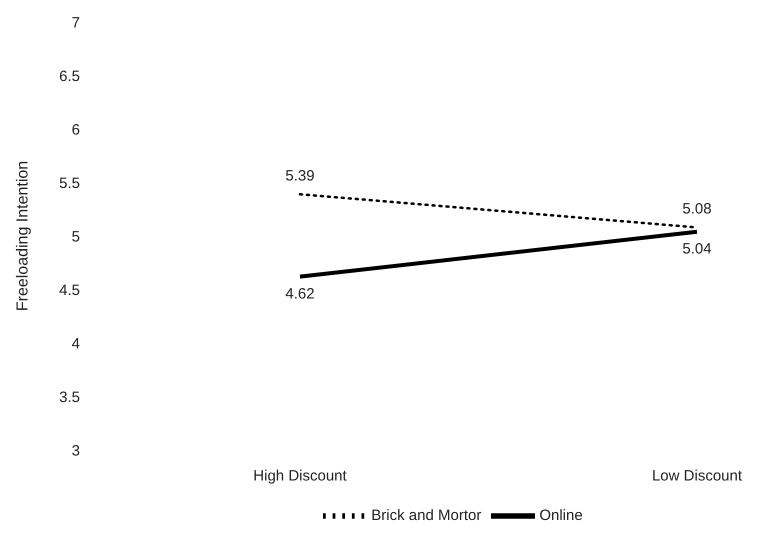 The width and height of the screenshot is (766, 557). Describe the element at coordinates (561, 515) in the screenshot. I see `legend-label: Online` at that location.